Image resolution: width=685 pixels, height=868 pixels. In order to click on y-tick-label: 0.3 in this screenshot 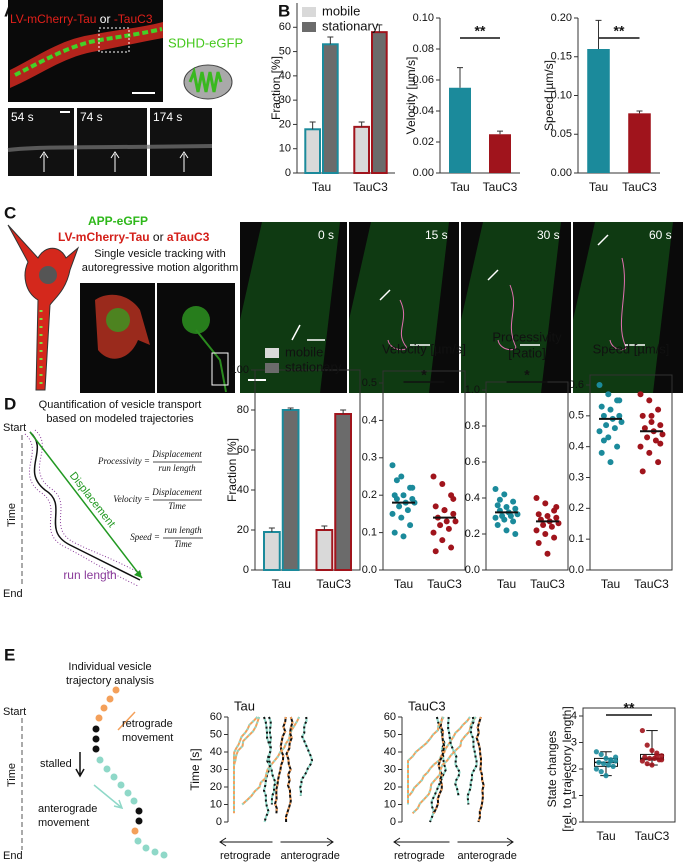, I will do `click(576, 477)`.